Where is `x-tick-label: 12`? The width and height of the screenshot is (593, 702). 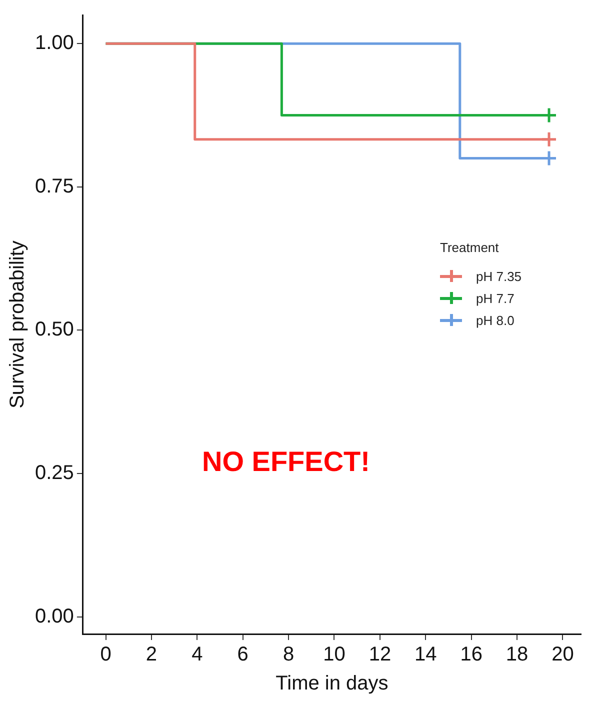 x-tick-label: 12 is located at coordinates (380, 655).